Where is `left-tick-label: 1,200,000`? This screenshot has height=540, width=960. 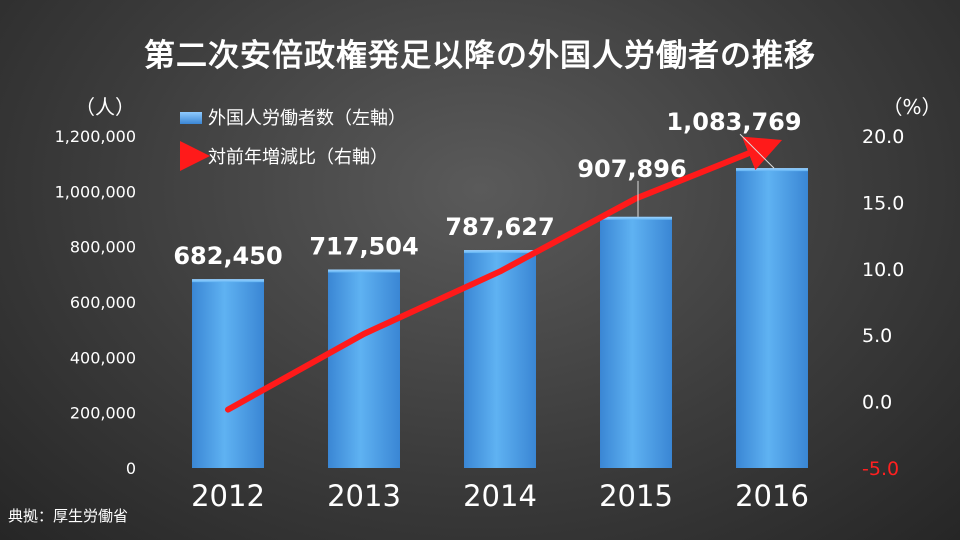
left-tick-label: 1,200,000 is located at coordinates (95, 136).